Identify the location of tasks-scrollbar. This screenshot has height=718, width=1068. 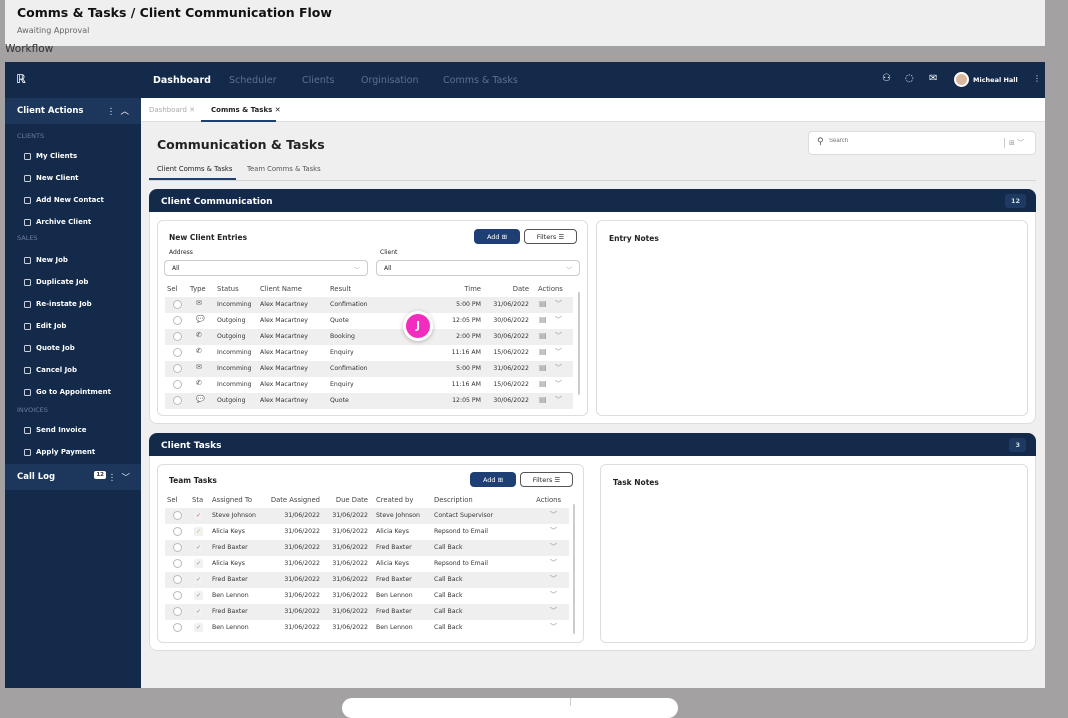
(574, 569).